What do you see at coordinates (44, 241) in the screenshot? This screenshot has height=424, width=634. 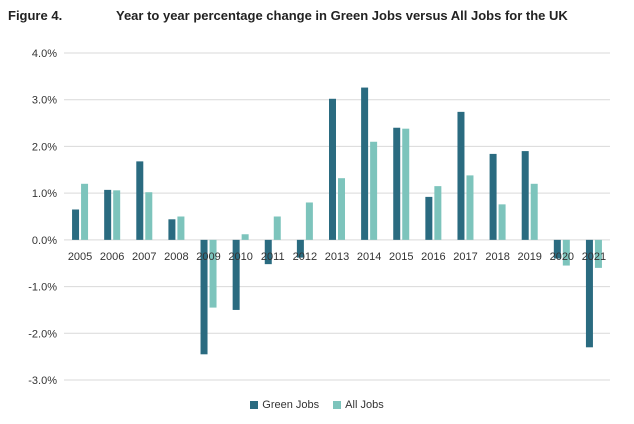 I see `y-tick-label: 0.0%` at bounding box center [44, 241].